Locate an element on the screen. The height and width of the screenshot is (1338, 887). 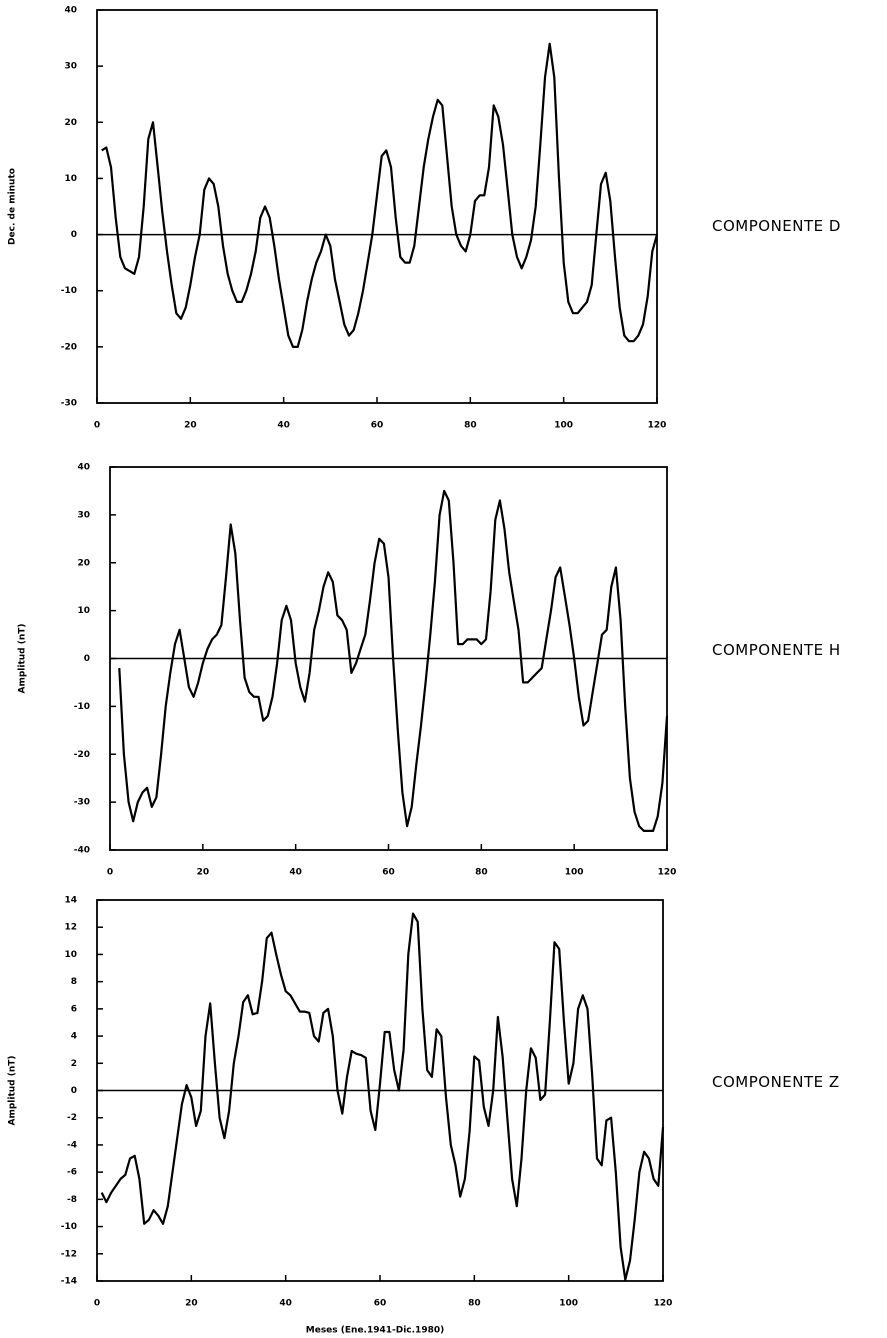
annotation: COMPONENTE H is located at coordinates (776, 650).